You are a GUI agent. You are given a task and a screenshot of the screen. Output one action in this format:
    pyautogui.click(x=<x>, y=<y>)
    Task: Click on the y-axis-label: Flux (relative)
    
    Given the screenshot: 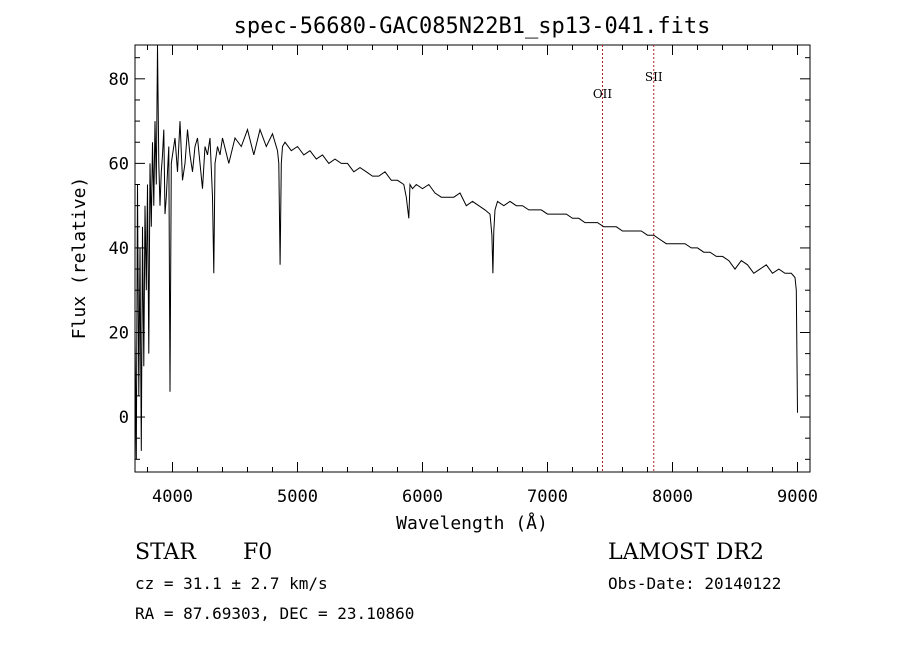 What is the action you would take?
    pyautogui.click(x=79, y=258)
    